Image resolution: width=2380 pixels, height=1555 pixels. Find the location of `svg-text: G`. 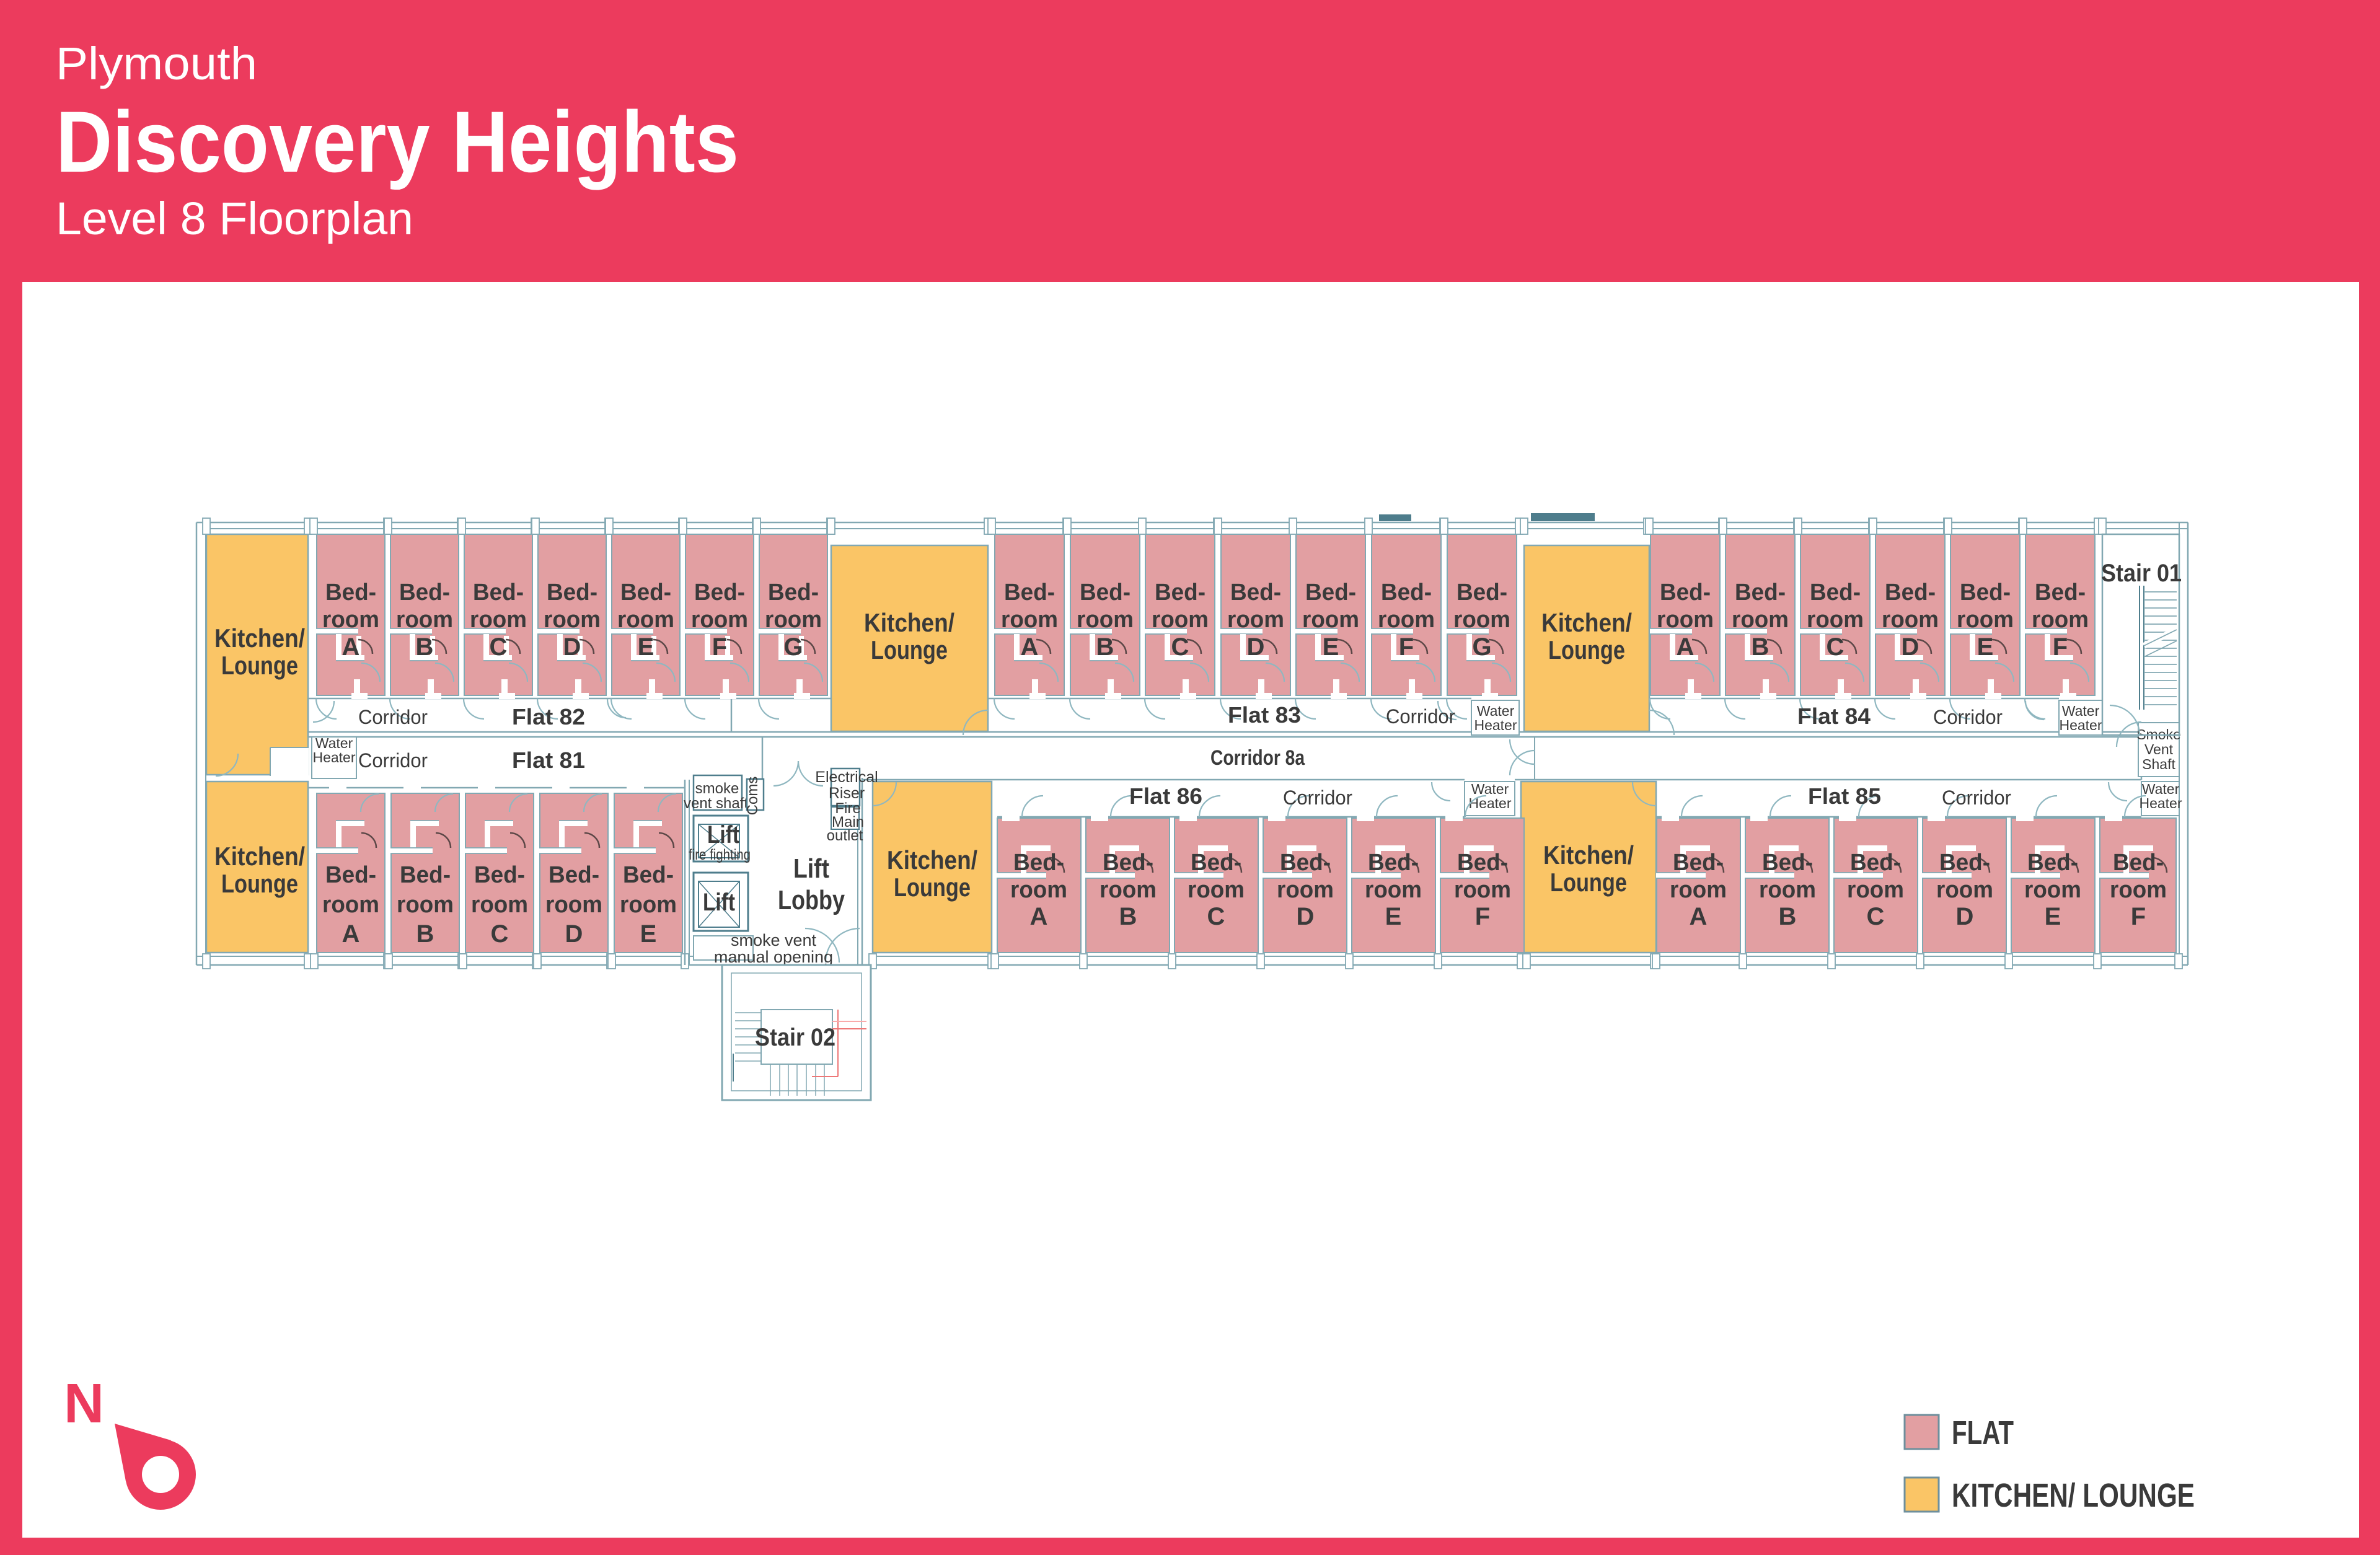

svg-text: G is located at coordinates (1481, 647).